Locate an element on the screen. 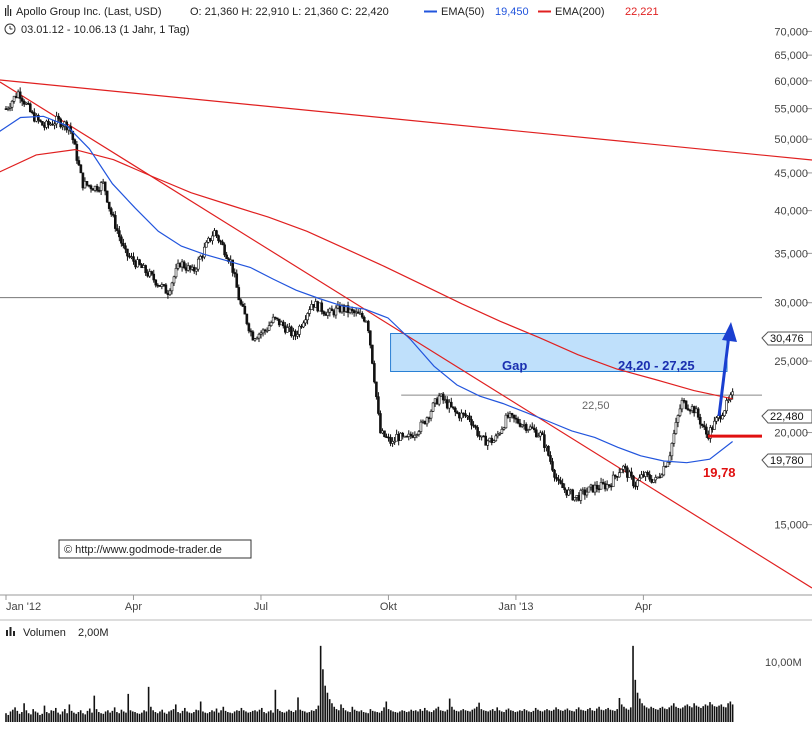 The height and width of the screenshot is (732, 812). support-label: 19,78 is located at coordinates (719, 472).